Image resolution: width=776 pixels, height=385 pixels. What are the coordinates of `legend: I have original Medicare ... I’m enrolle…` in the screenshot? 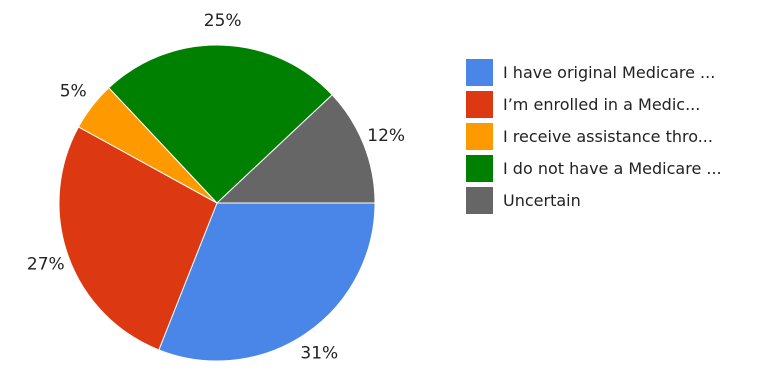 It's located at (594, 139).